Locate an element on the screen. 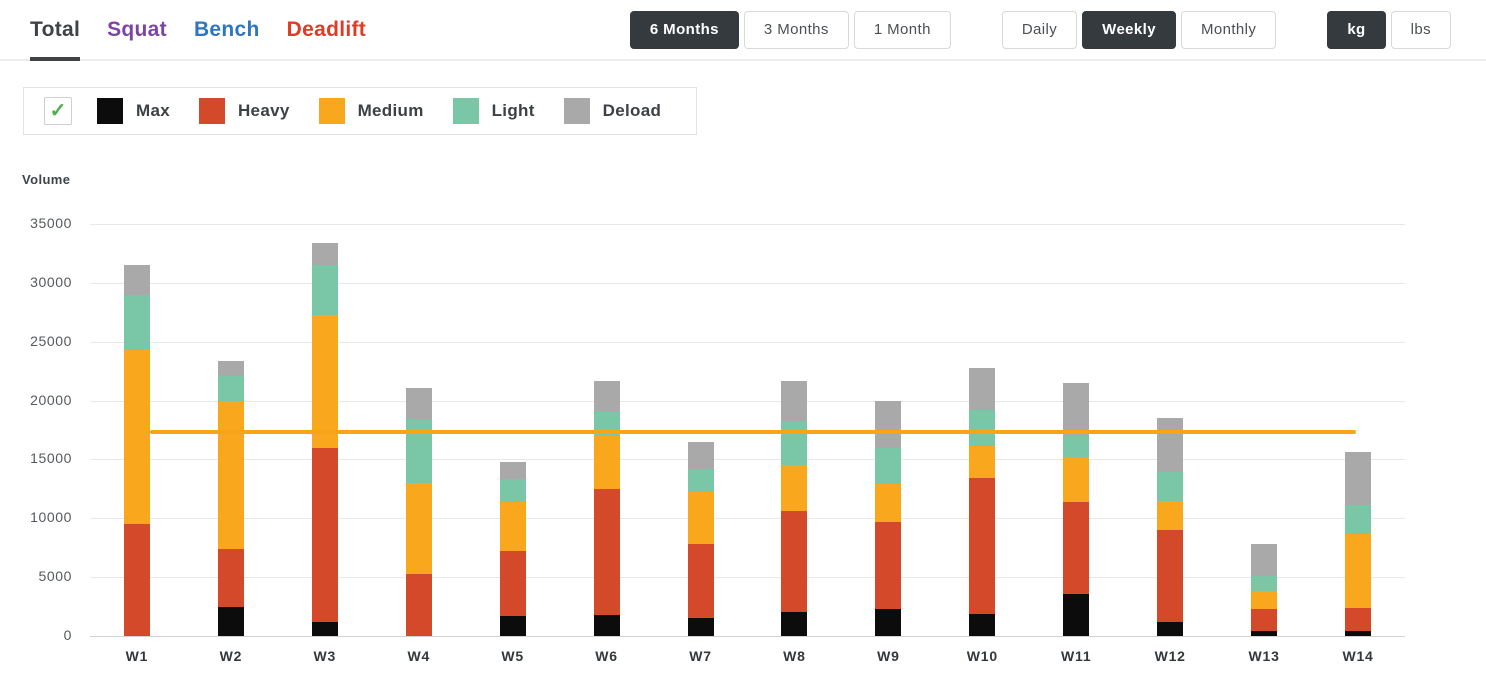 This screenshot has width=1486, height=678. y-tick-label: 30000 is located at coordinates (51, 281).